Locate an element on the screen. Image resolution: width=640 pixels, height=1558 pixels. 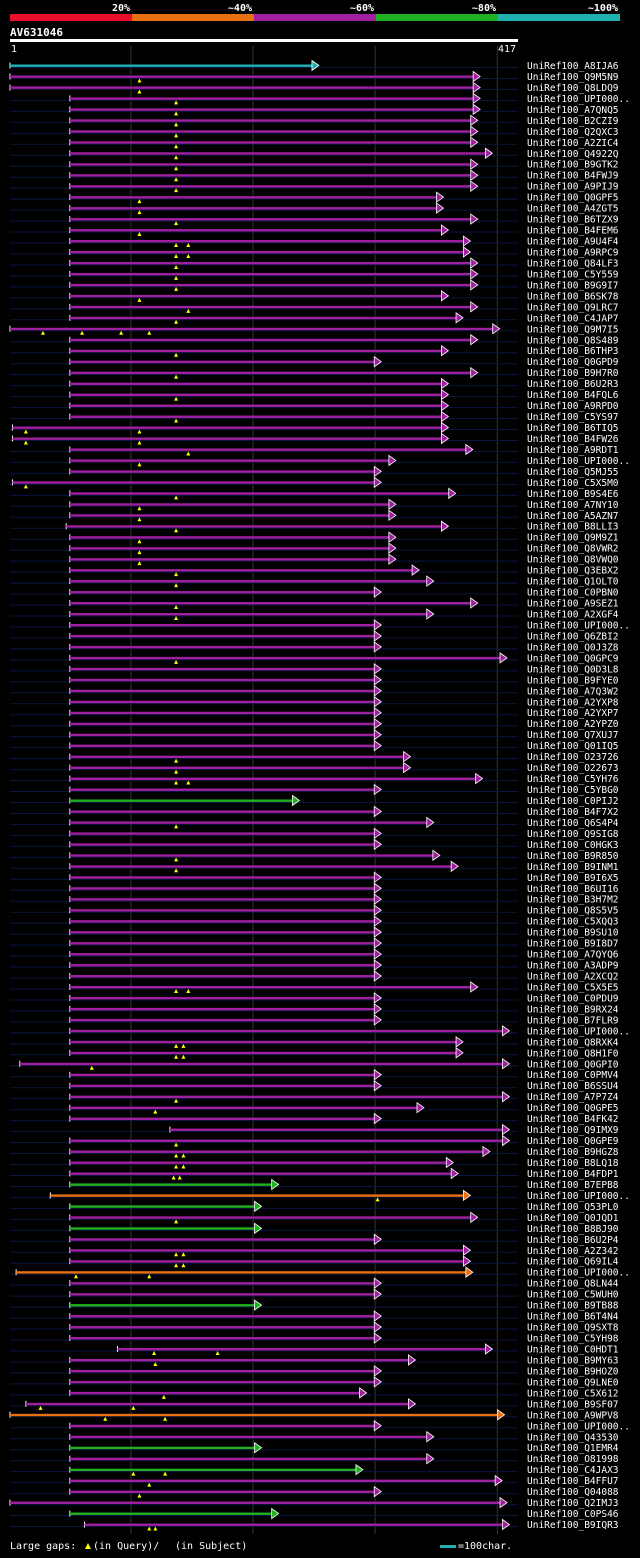
hit-label: UniRef100_Q0GPF5 is located at coordinates (573, 198).